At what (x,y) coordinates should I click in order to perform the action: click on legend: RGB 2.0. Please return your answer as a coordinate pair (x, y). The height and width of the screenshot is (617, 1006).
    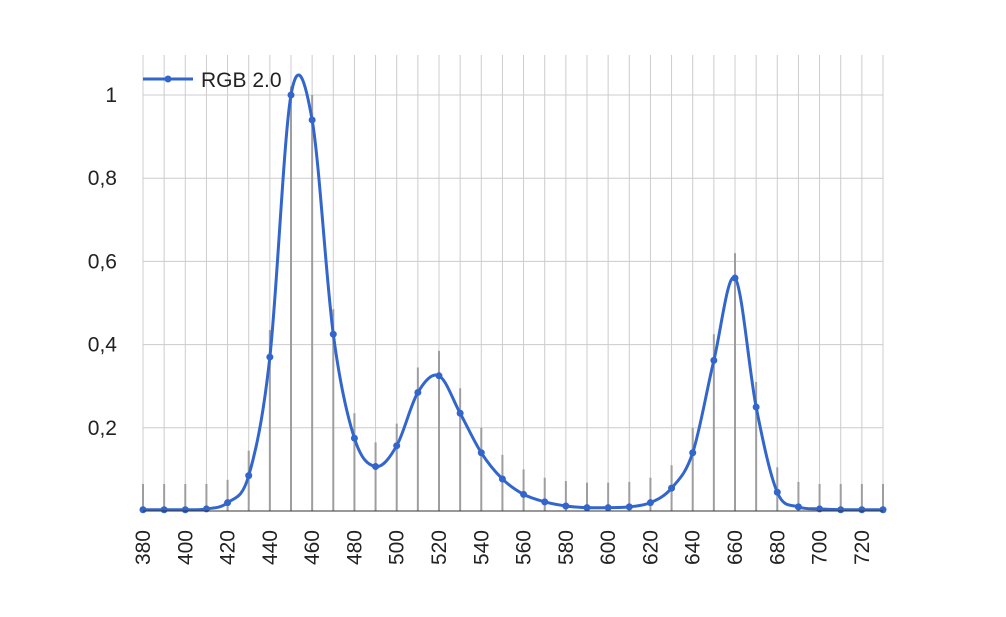
    Looking at the image, I should click on (212, 80).